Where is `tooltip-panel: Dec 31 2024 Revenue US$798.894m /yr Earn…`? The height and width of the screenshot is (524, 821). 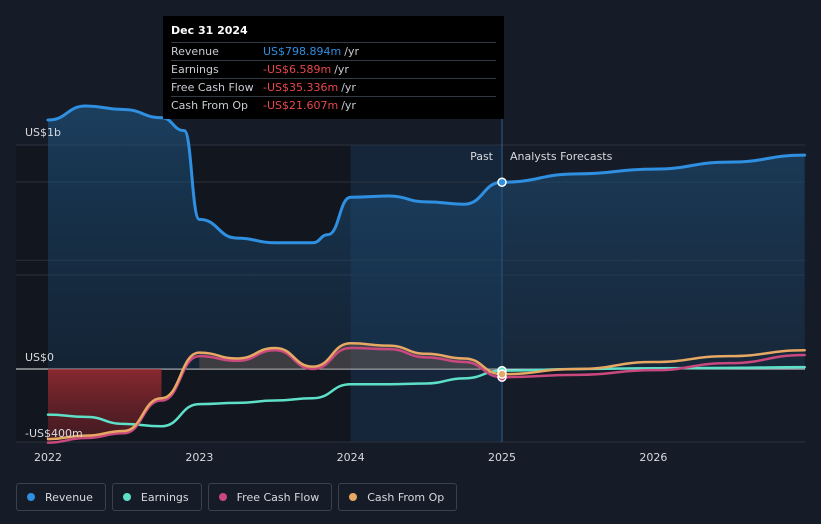 tooltip-panel: Dec 31 2024 Revenue US$798.894m /yr Earn… is located at coordinates (333, 67).